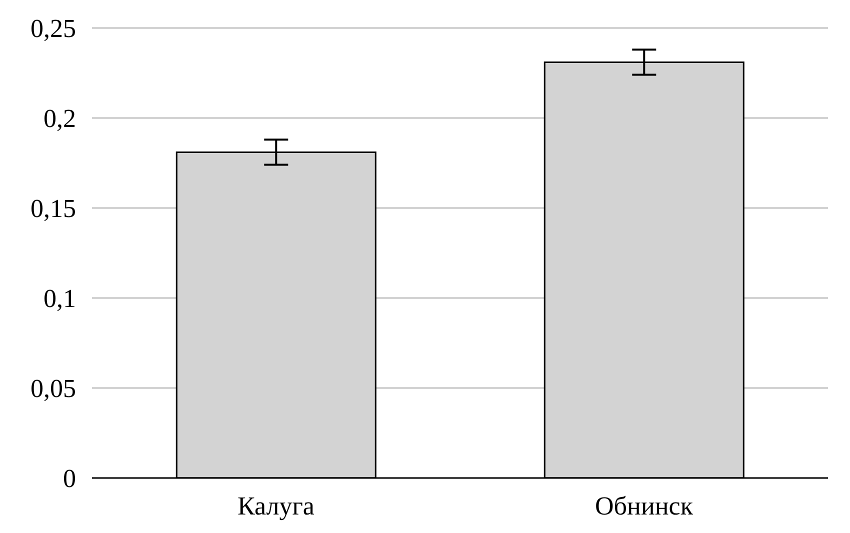 The height and width of the screenshot is (533, 850). I want to click on y-tick-label: 0,05, so click(53, 389).